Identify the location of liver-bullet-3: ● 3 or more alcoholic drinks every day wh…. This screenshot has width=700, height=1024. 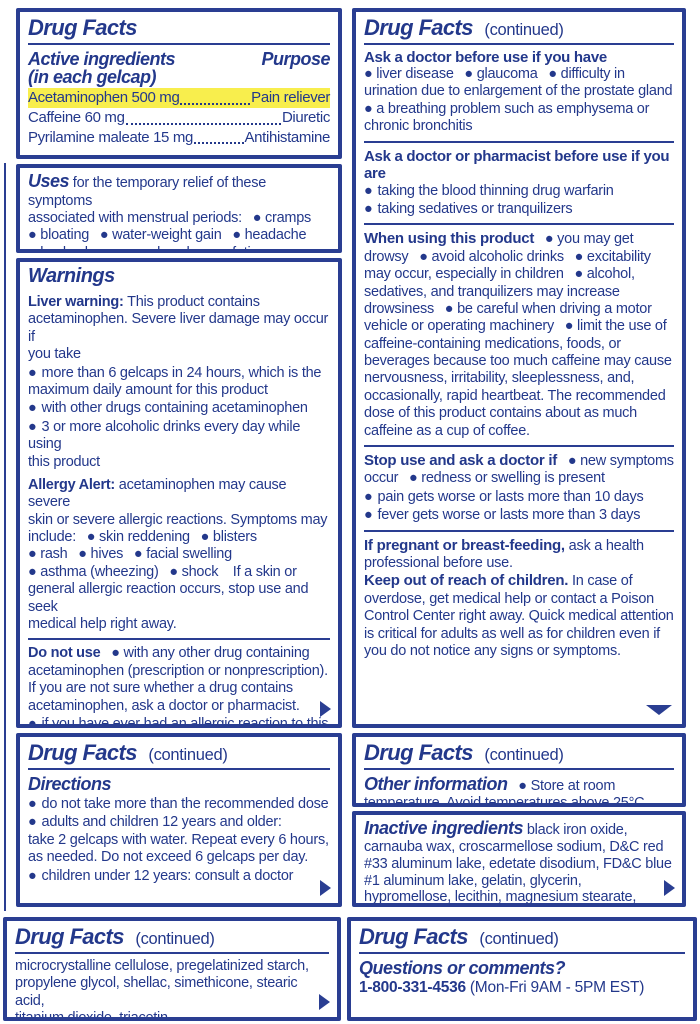
(164, 444).